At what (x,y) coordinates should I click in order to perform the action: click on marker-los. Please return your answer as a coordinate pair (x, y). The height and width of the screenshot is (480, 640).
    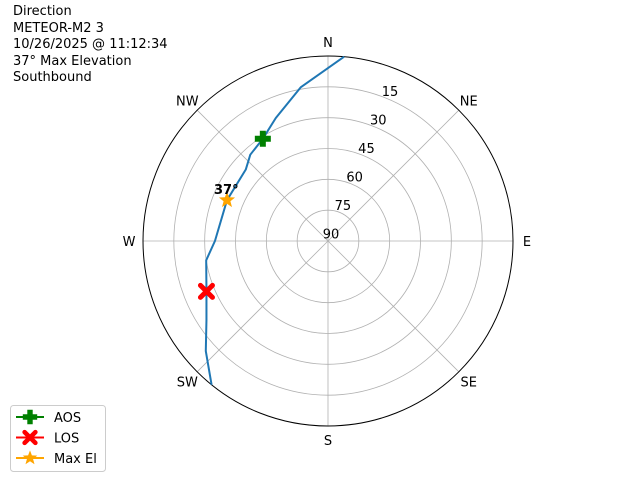
    Looking at the image, I should click on (206, 291).